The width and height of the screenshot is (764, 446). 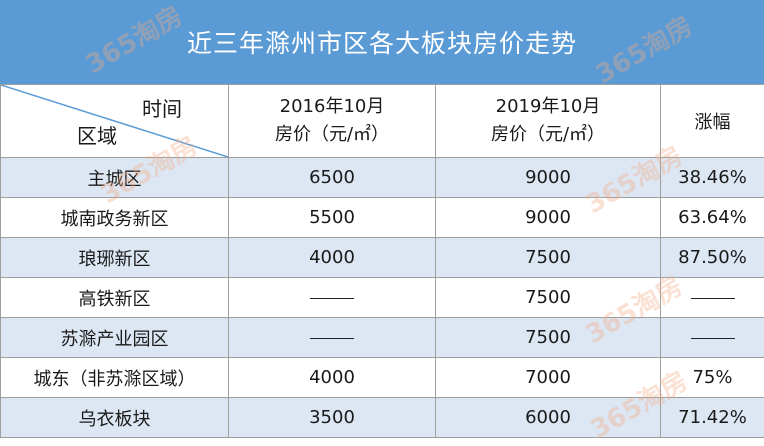 I want to click on table-row: 高铁新区 7500, so click(x=382, y=298).